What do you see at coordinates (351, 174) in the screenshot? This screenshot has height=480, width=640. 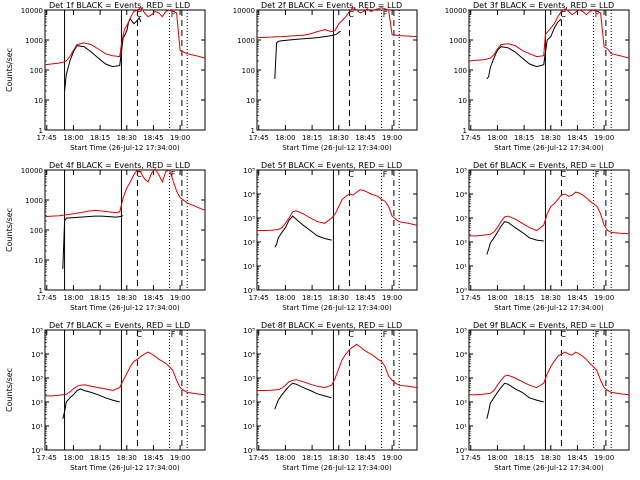 I see `marker-annotation: C` at bounding box center [351, 174].